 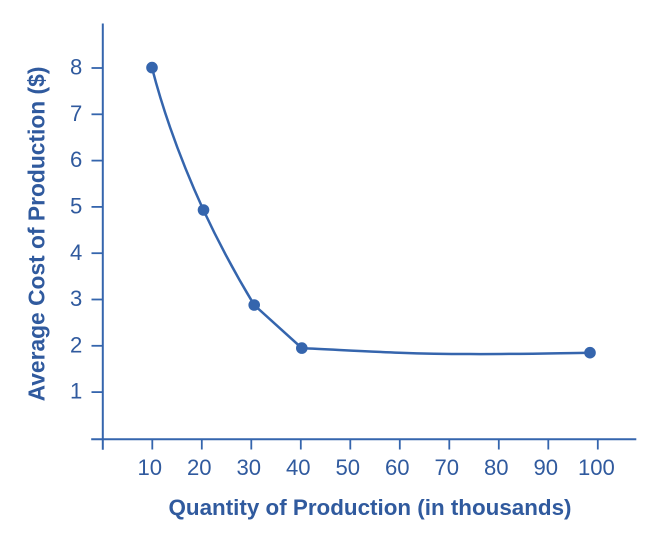 What do you see at coordinates (298, 467) in the screenshot?
I see `svg-text: 40` at bounding box center [298, 467].